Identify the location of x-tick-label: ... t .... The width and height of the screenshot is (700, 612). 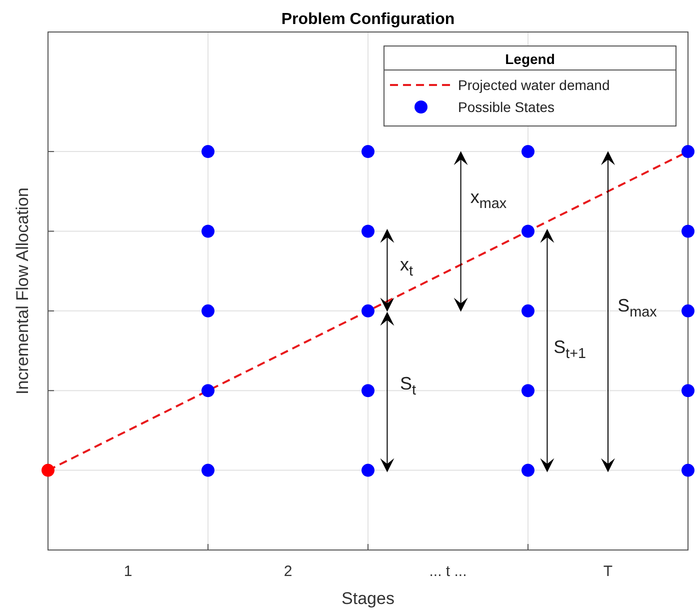
(448, 571).